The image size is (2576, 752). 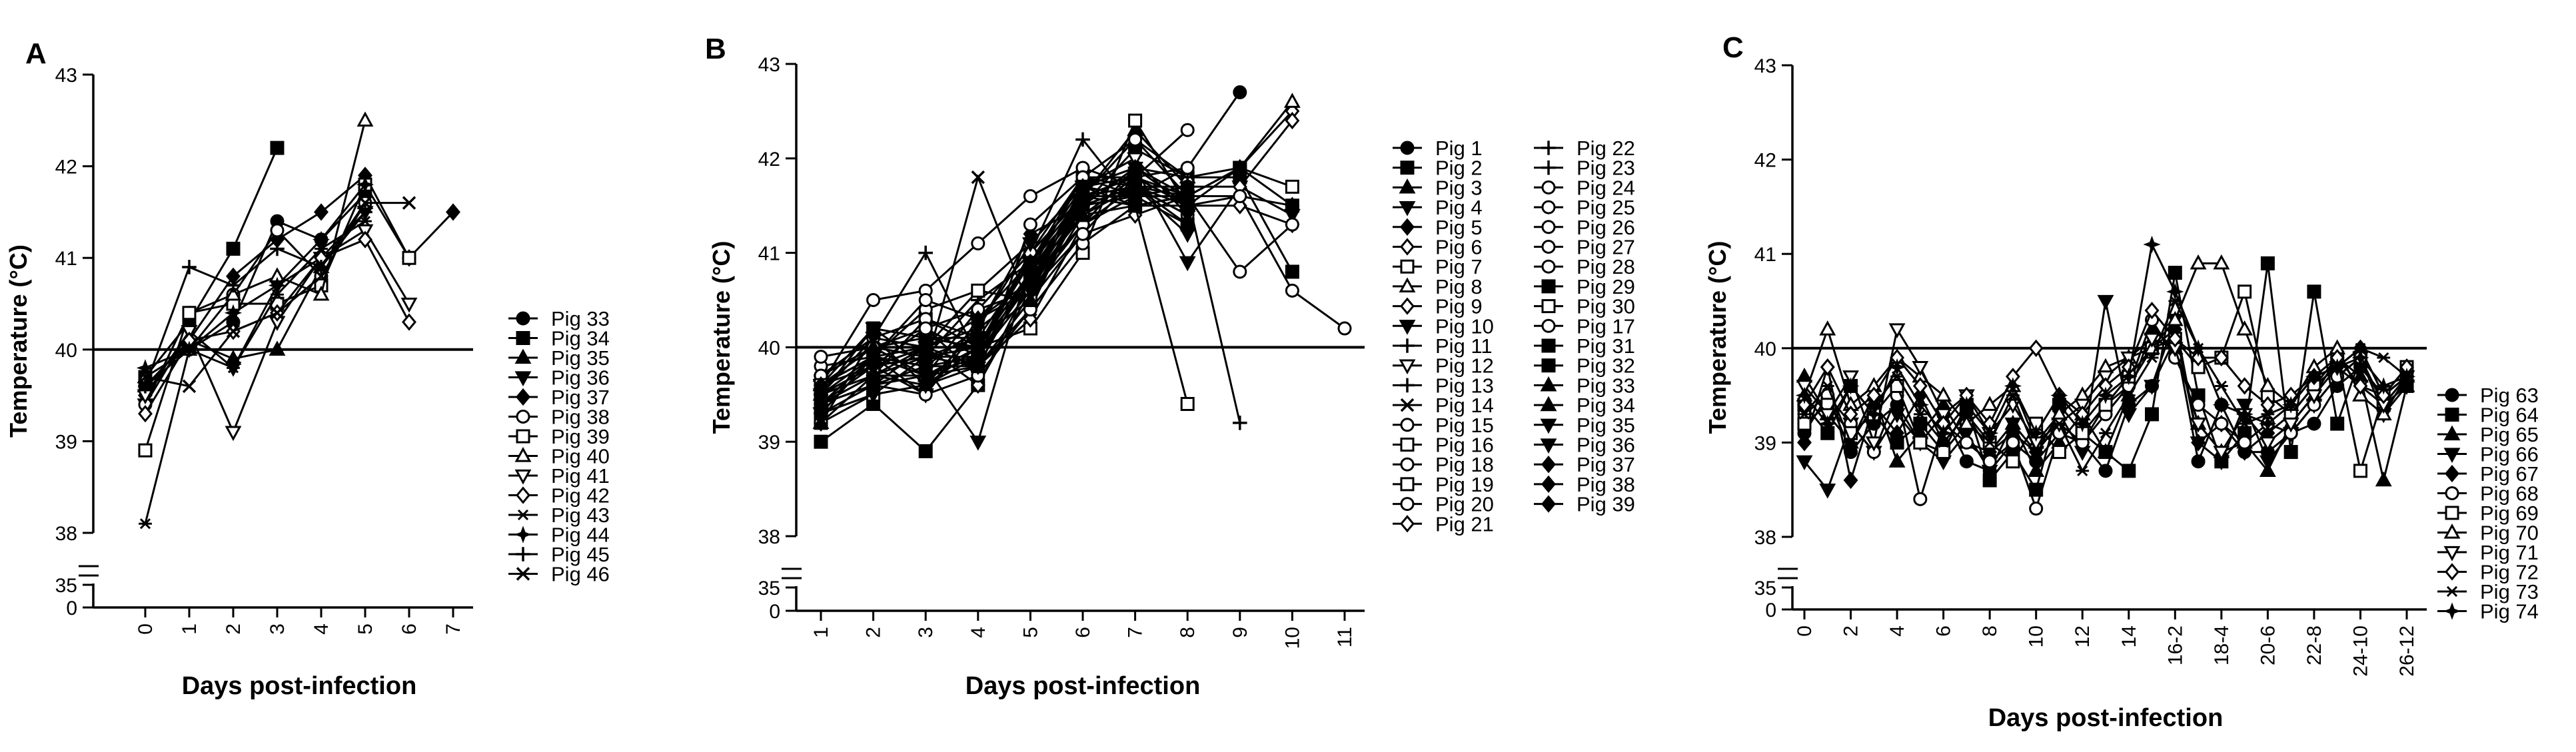 What do you see at coordinates (1459, 307) in the screenshot?
I see `legend-label: Pig 9` at bounding box center [1459, 307].